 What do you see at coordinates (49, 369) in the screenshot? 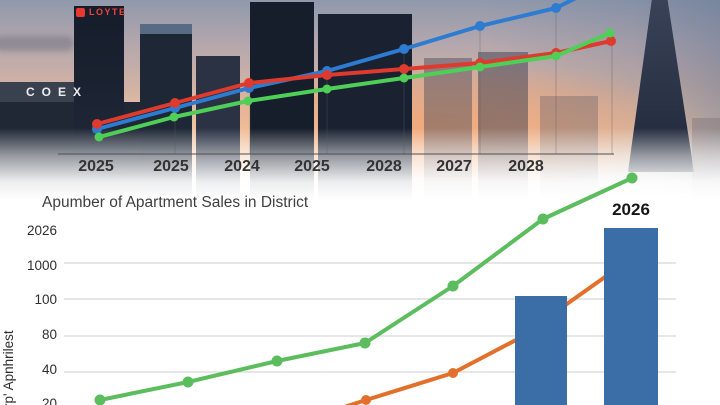
I see `y-tick-5: 40` at bounding box center [49, 369].